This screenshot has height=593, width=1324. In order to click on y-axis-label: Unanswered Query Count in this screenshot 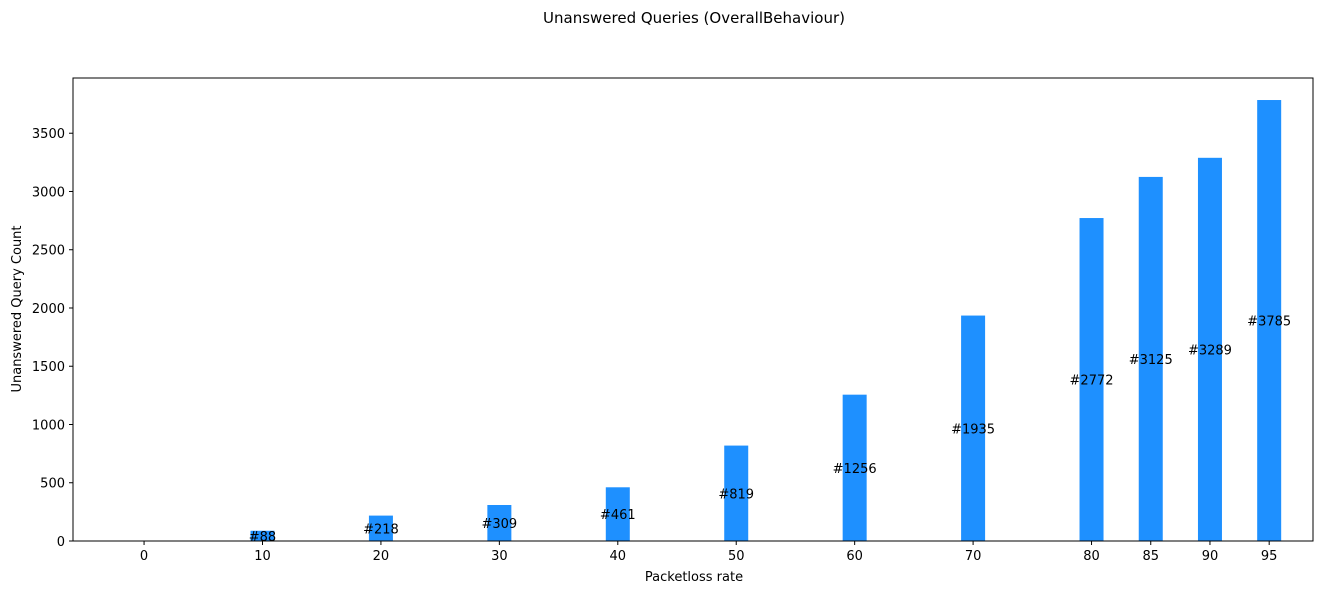, I will do `click(17, 308)`.